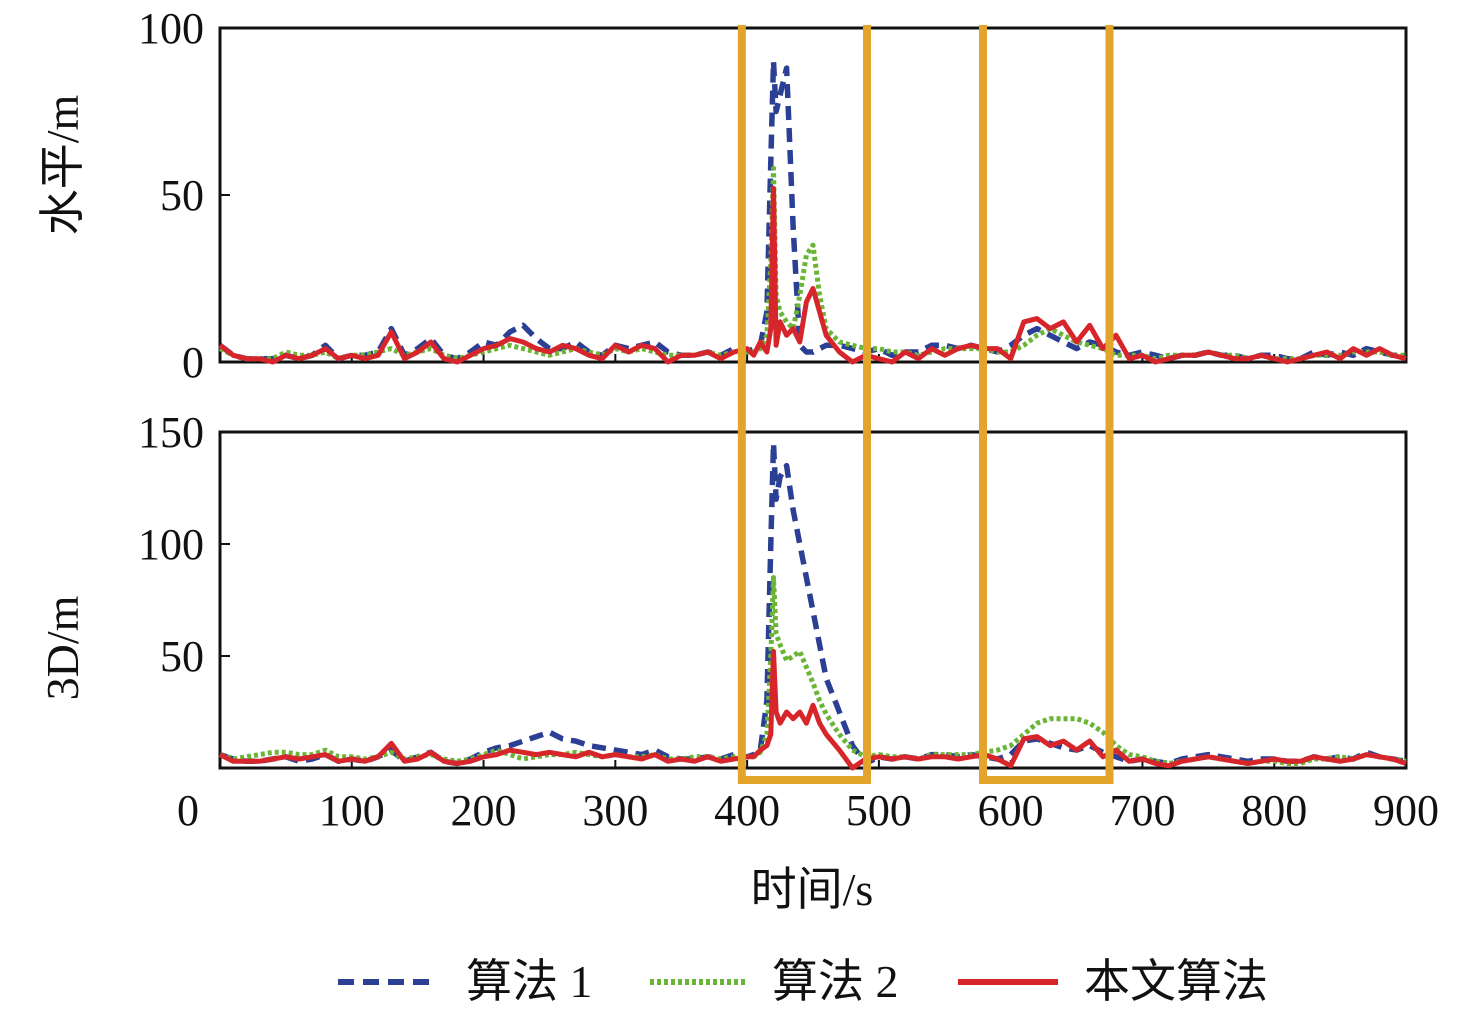  Describe the element at coordinates (747, 810) in the screenshot. I see `x-tick-label: 400` at that location.